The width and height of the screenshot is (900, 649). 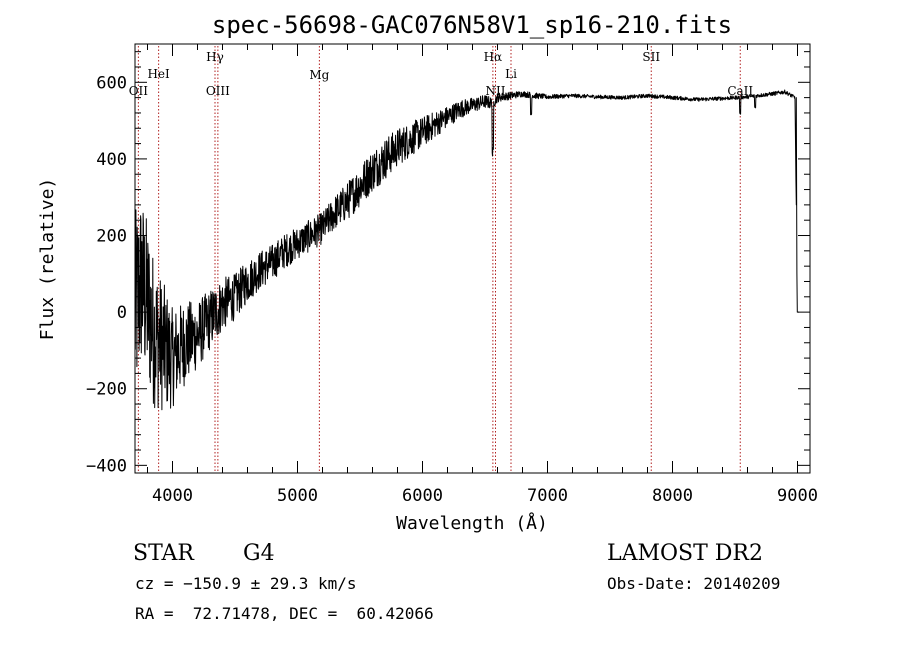 What do you see at coordinates (111, 237) in the screenshot?
I see `y-tick-label: 200` at bounding box center [111, 237].